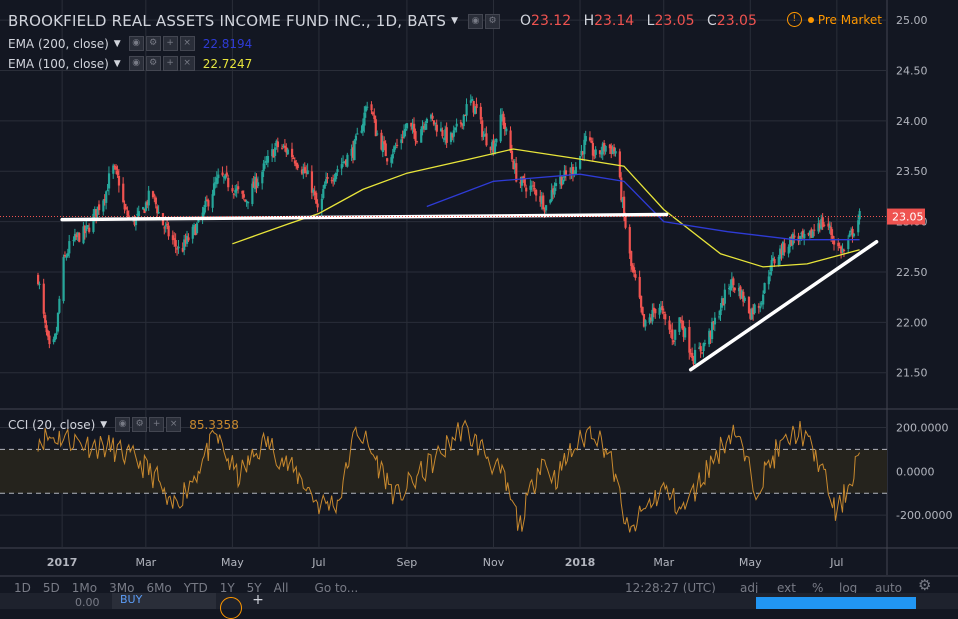  I want to click on ema100-legend: EMA (100, close) ▼ ◉ ⚙ + × 22.7247, so click(130, 63).